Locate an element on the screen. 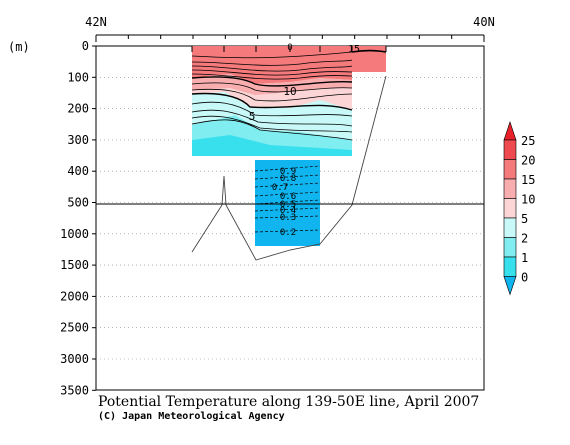 Image resolution: width=570 pixels, height=445 pixels. station-ticks is located at coordinates (289, 49).